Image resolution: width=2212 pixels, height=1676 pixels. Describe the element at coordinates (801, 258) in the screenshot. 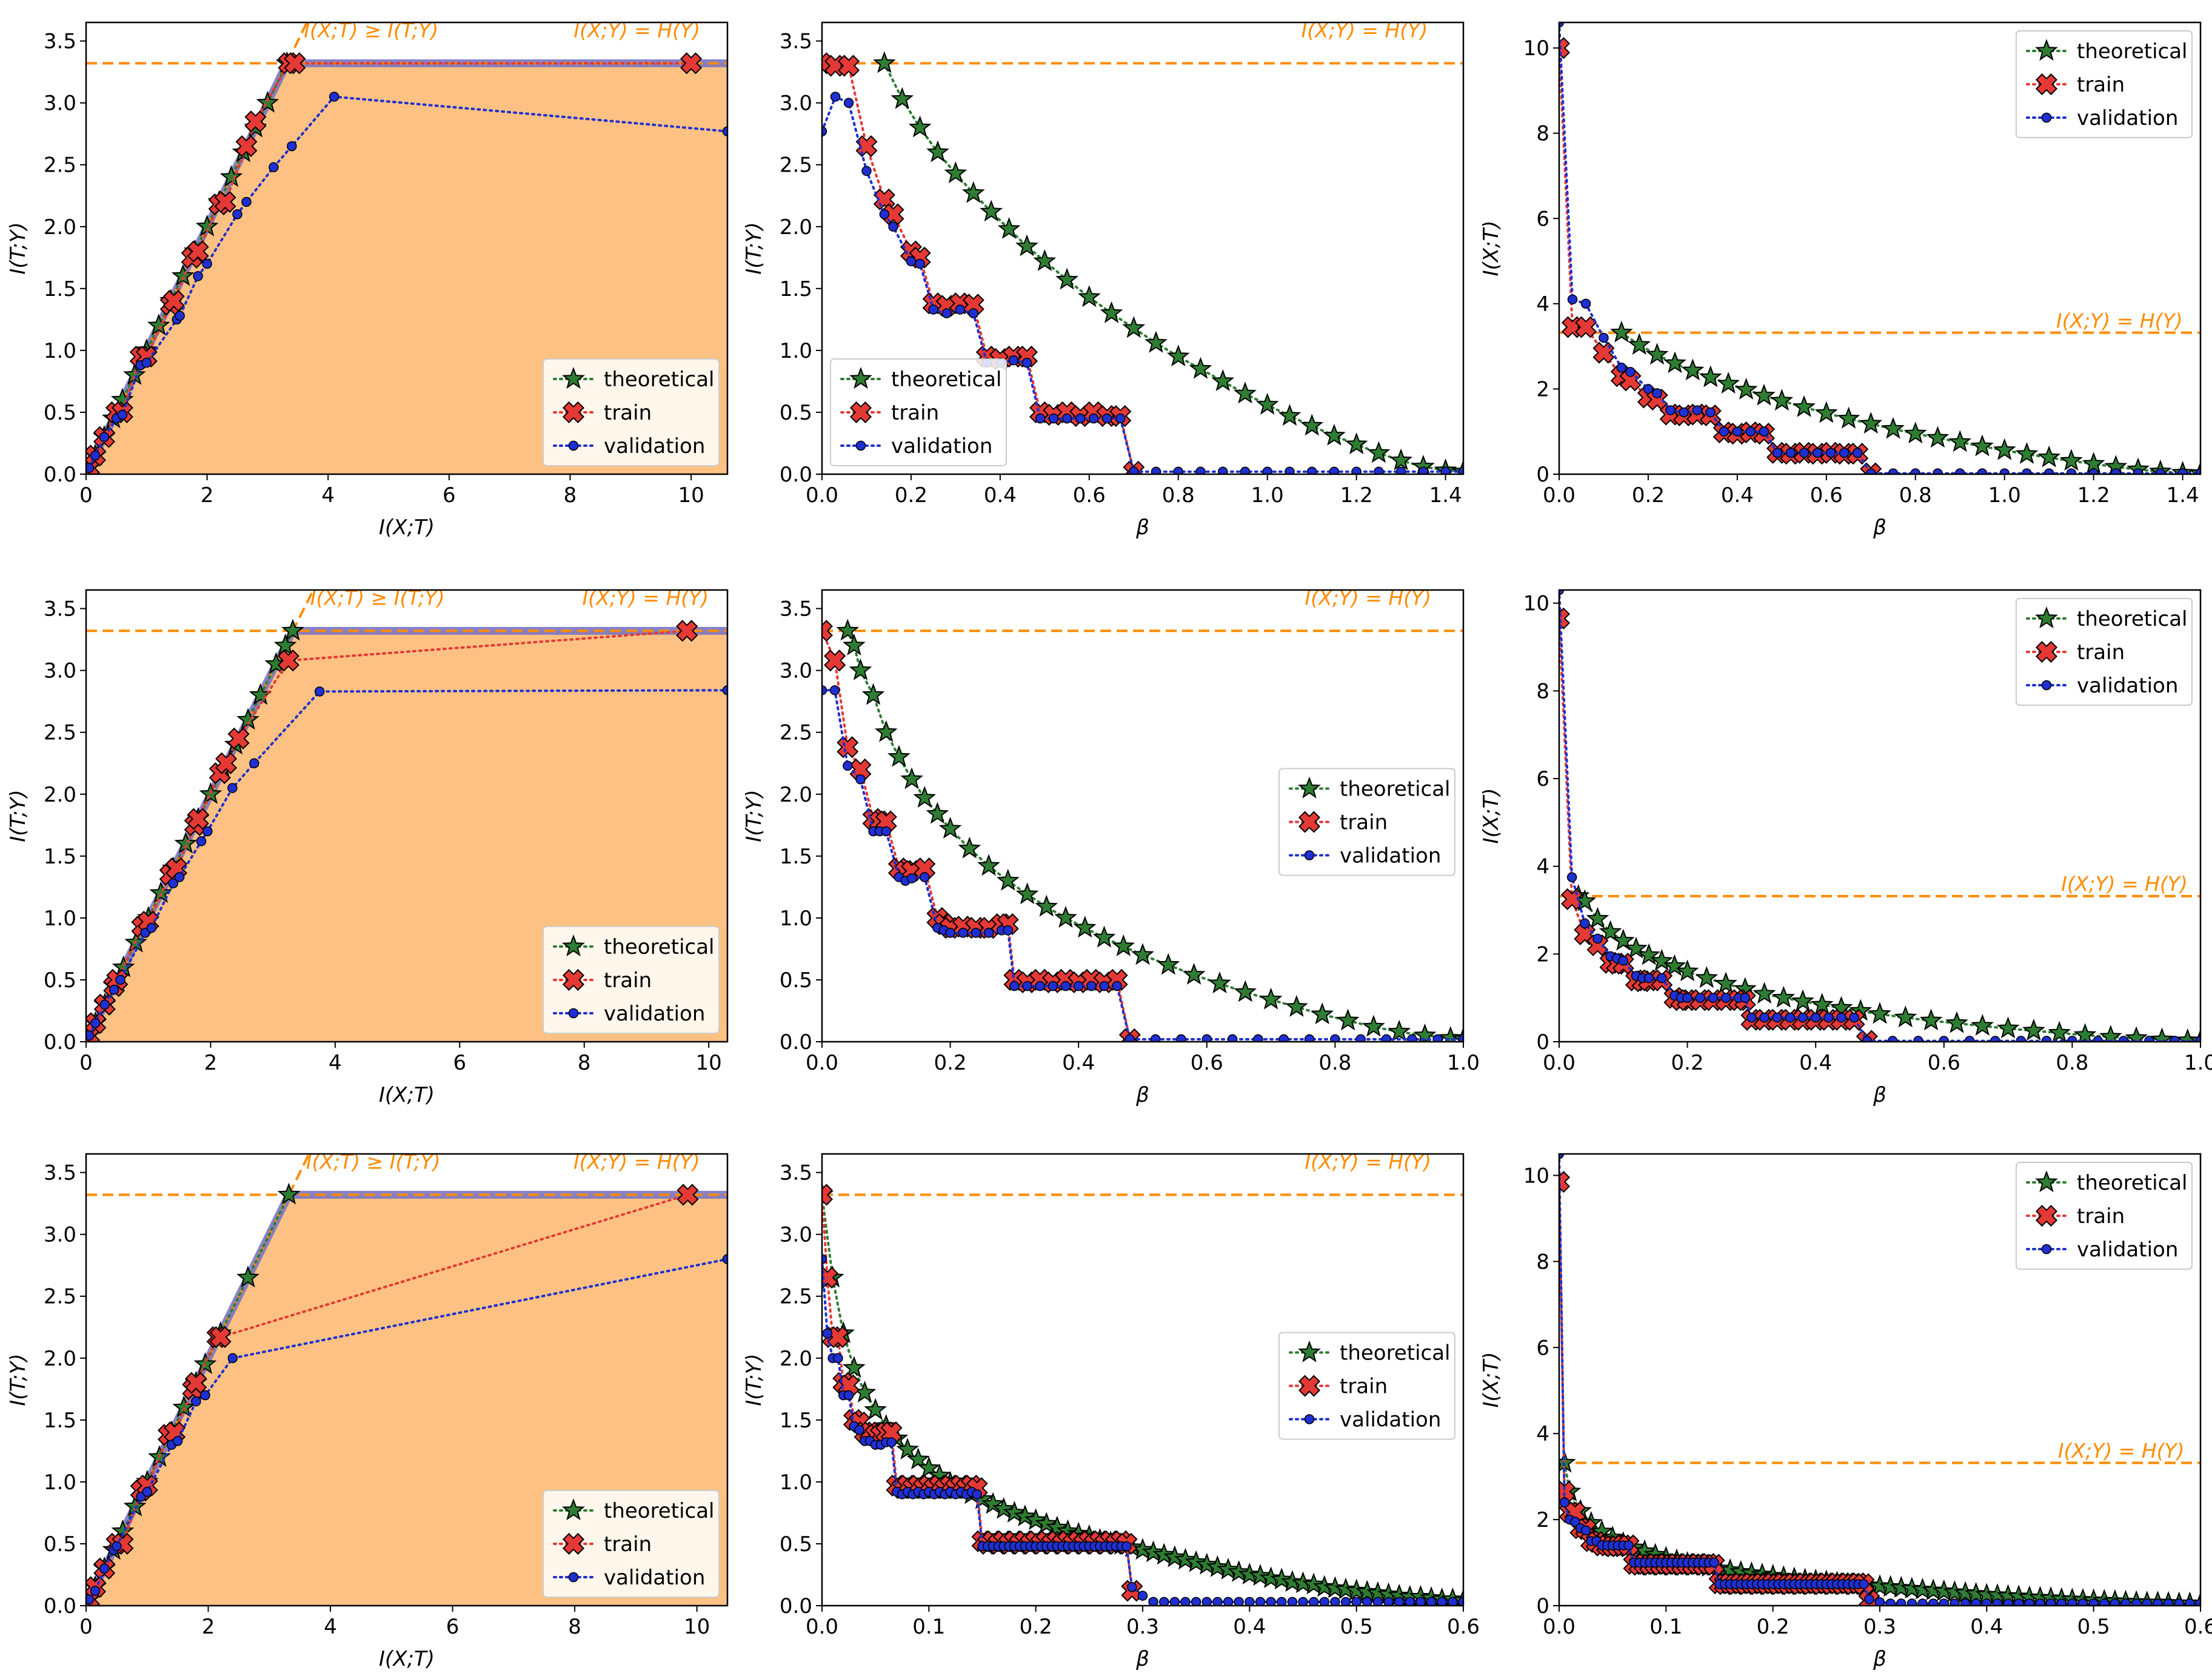

I see `y-axis: 0.0 0.5 1.0 1.5 2.0 2.5 3.0 3.5` at that location.